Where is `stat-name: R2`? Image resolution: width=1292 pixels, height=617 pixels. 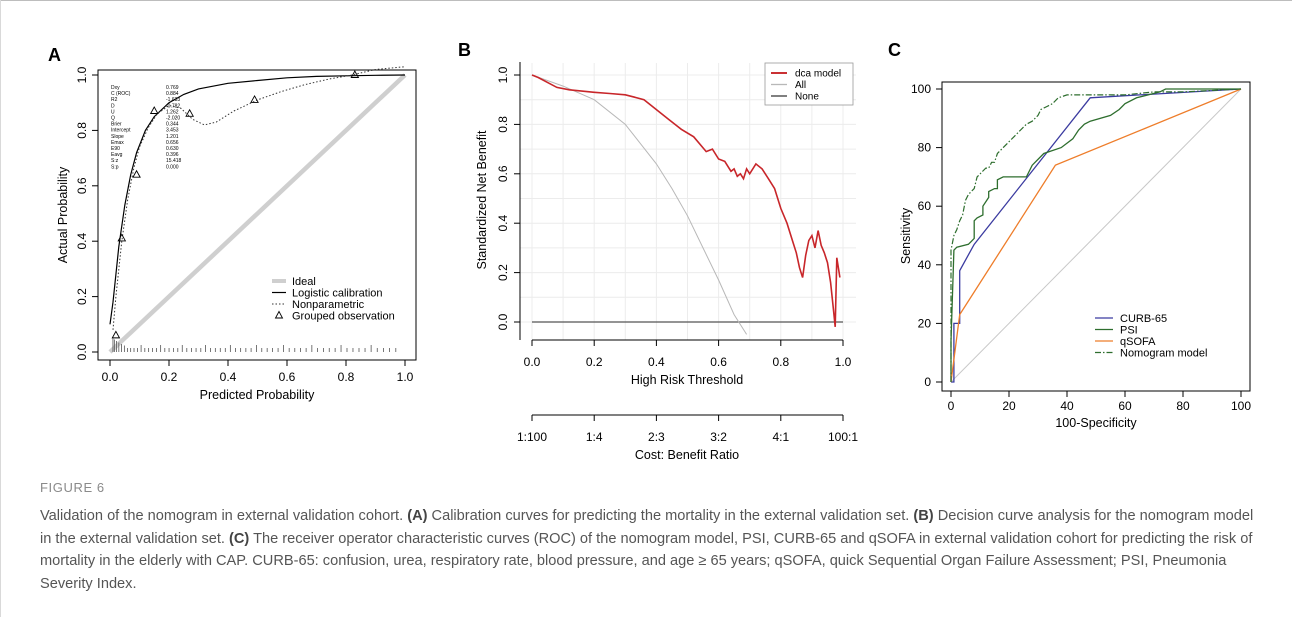
stat-name: R2 is located at coordinates (114, 100).